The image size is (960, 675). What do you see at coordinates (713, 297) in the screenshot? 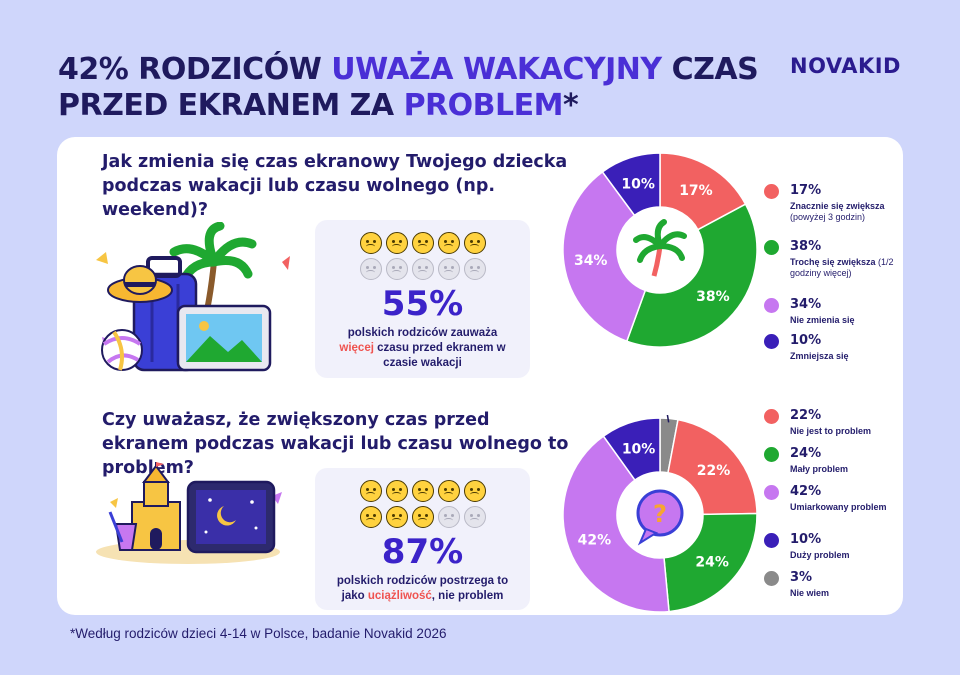
I see `donut-1-label-1: 38%` at bounding box center [713, 297].